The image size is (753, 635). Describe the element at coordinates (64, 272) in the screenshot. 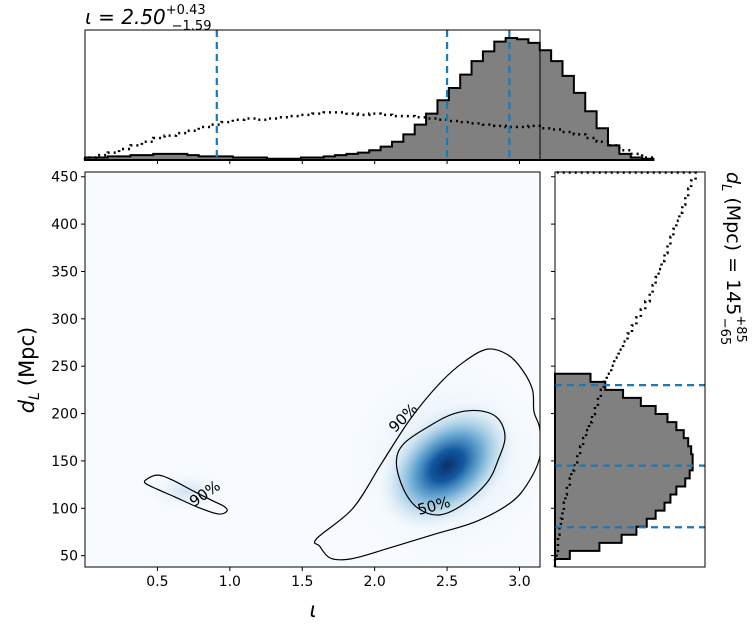

I see `y-tick-label: 350` at that location.